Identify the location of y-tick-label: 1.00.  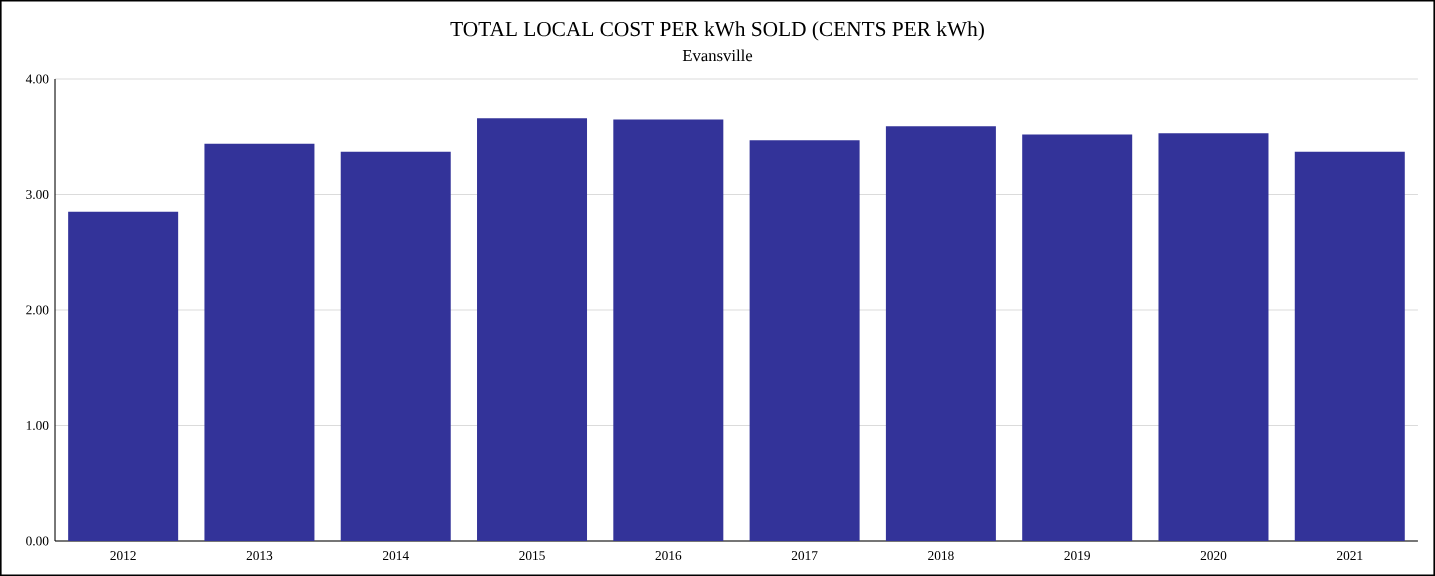
(37, 425).